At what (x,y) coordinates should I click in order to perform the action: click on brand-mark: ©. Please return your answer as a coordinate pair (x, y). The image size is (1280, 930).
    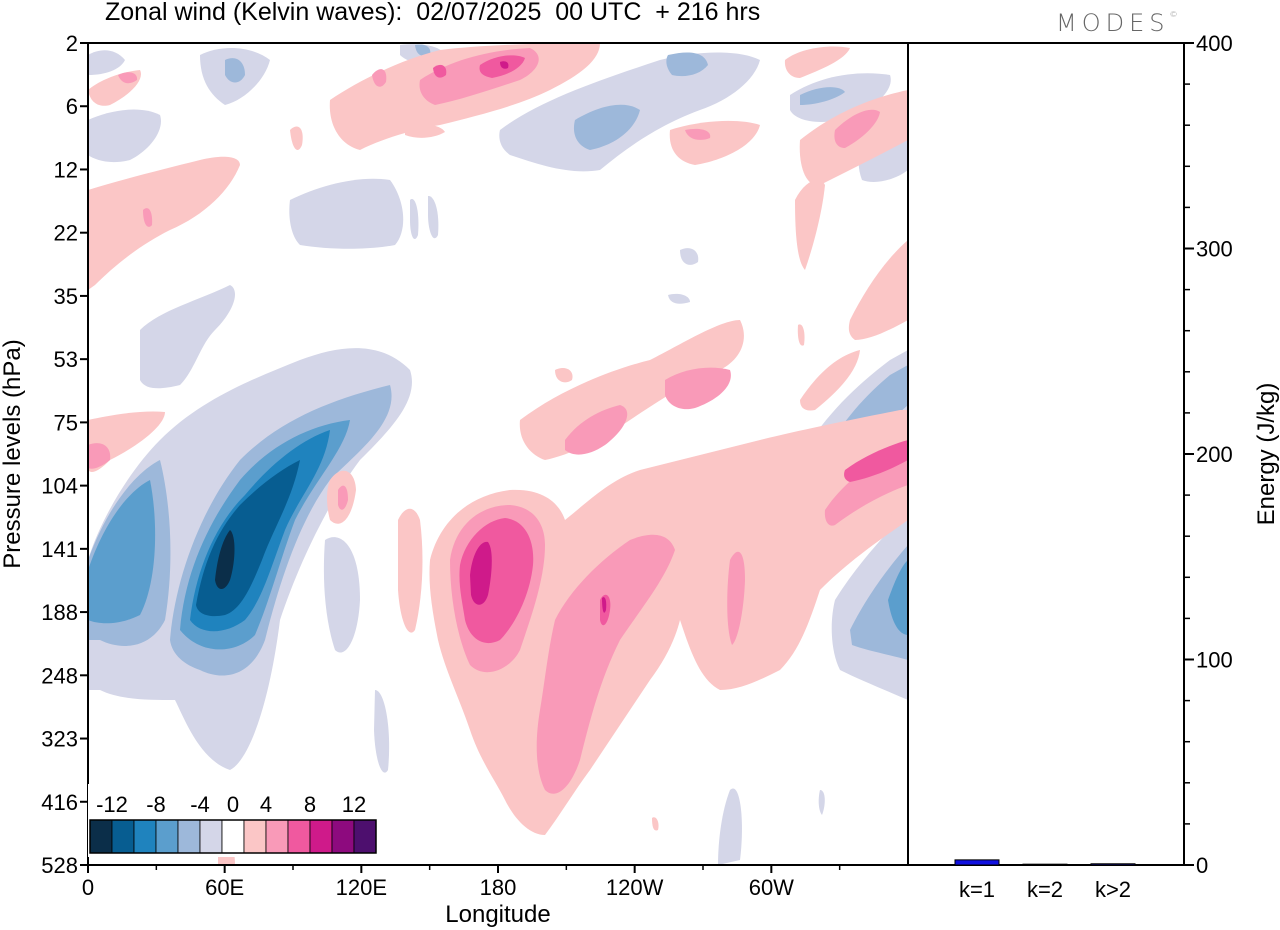
    Looking at the image, I should click on (1173, 14).